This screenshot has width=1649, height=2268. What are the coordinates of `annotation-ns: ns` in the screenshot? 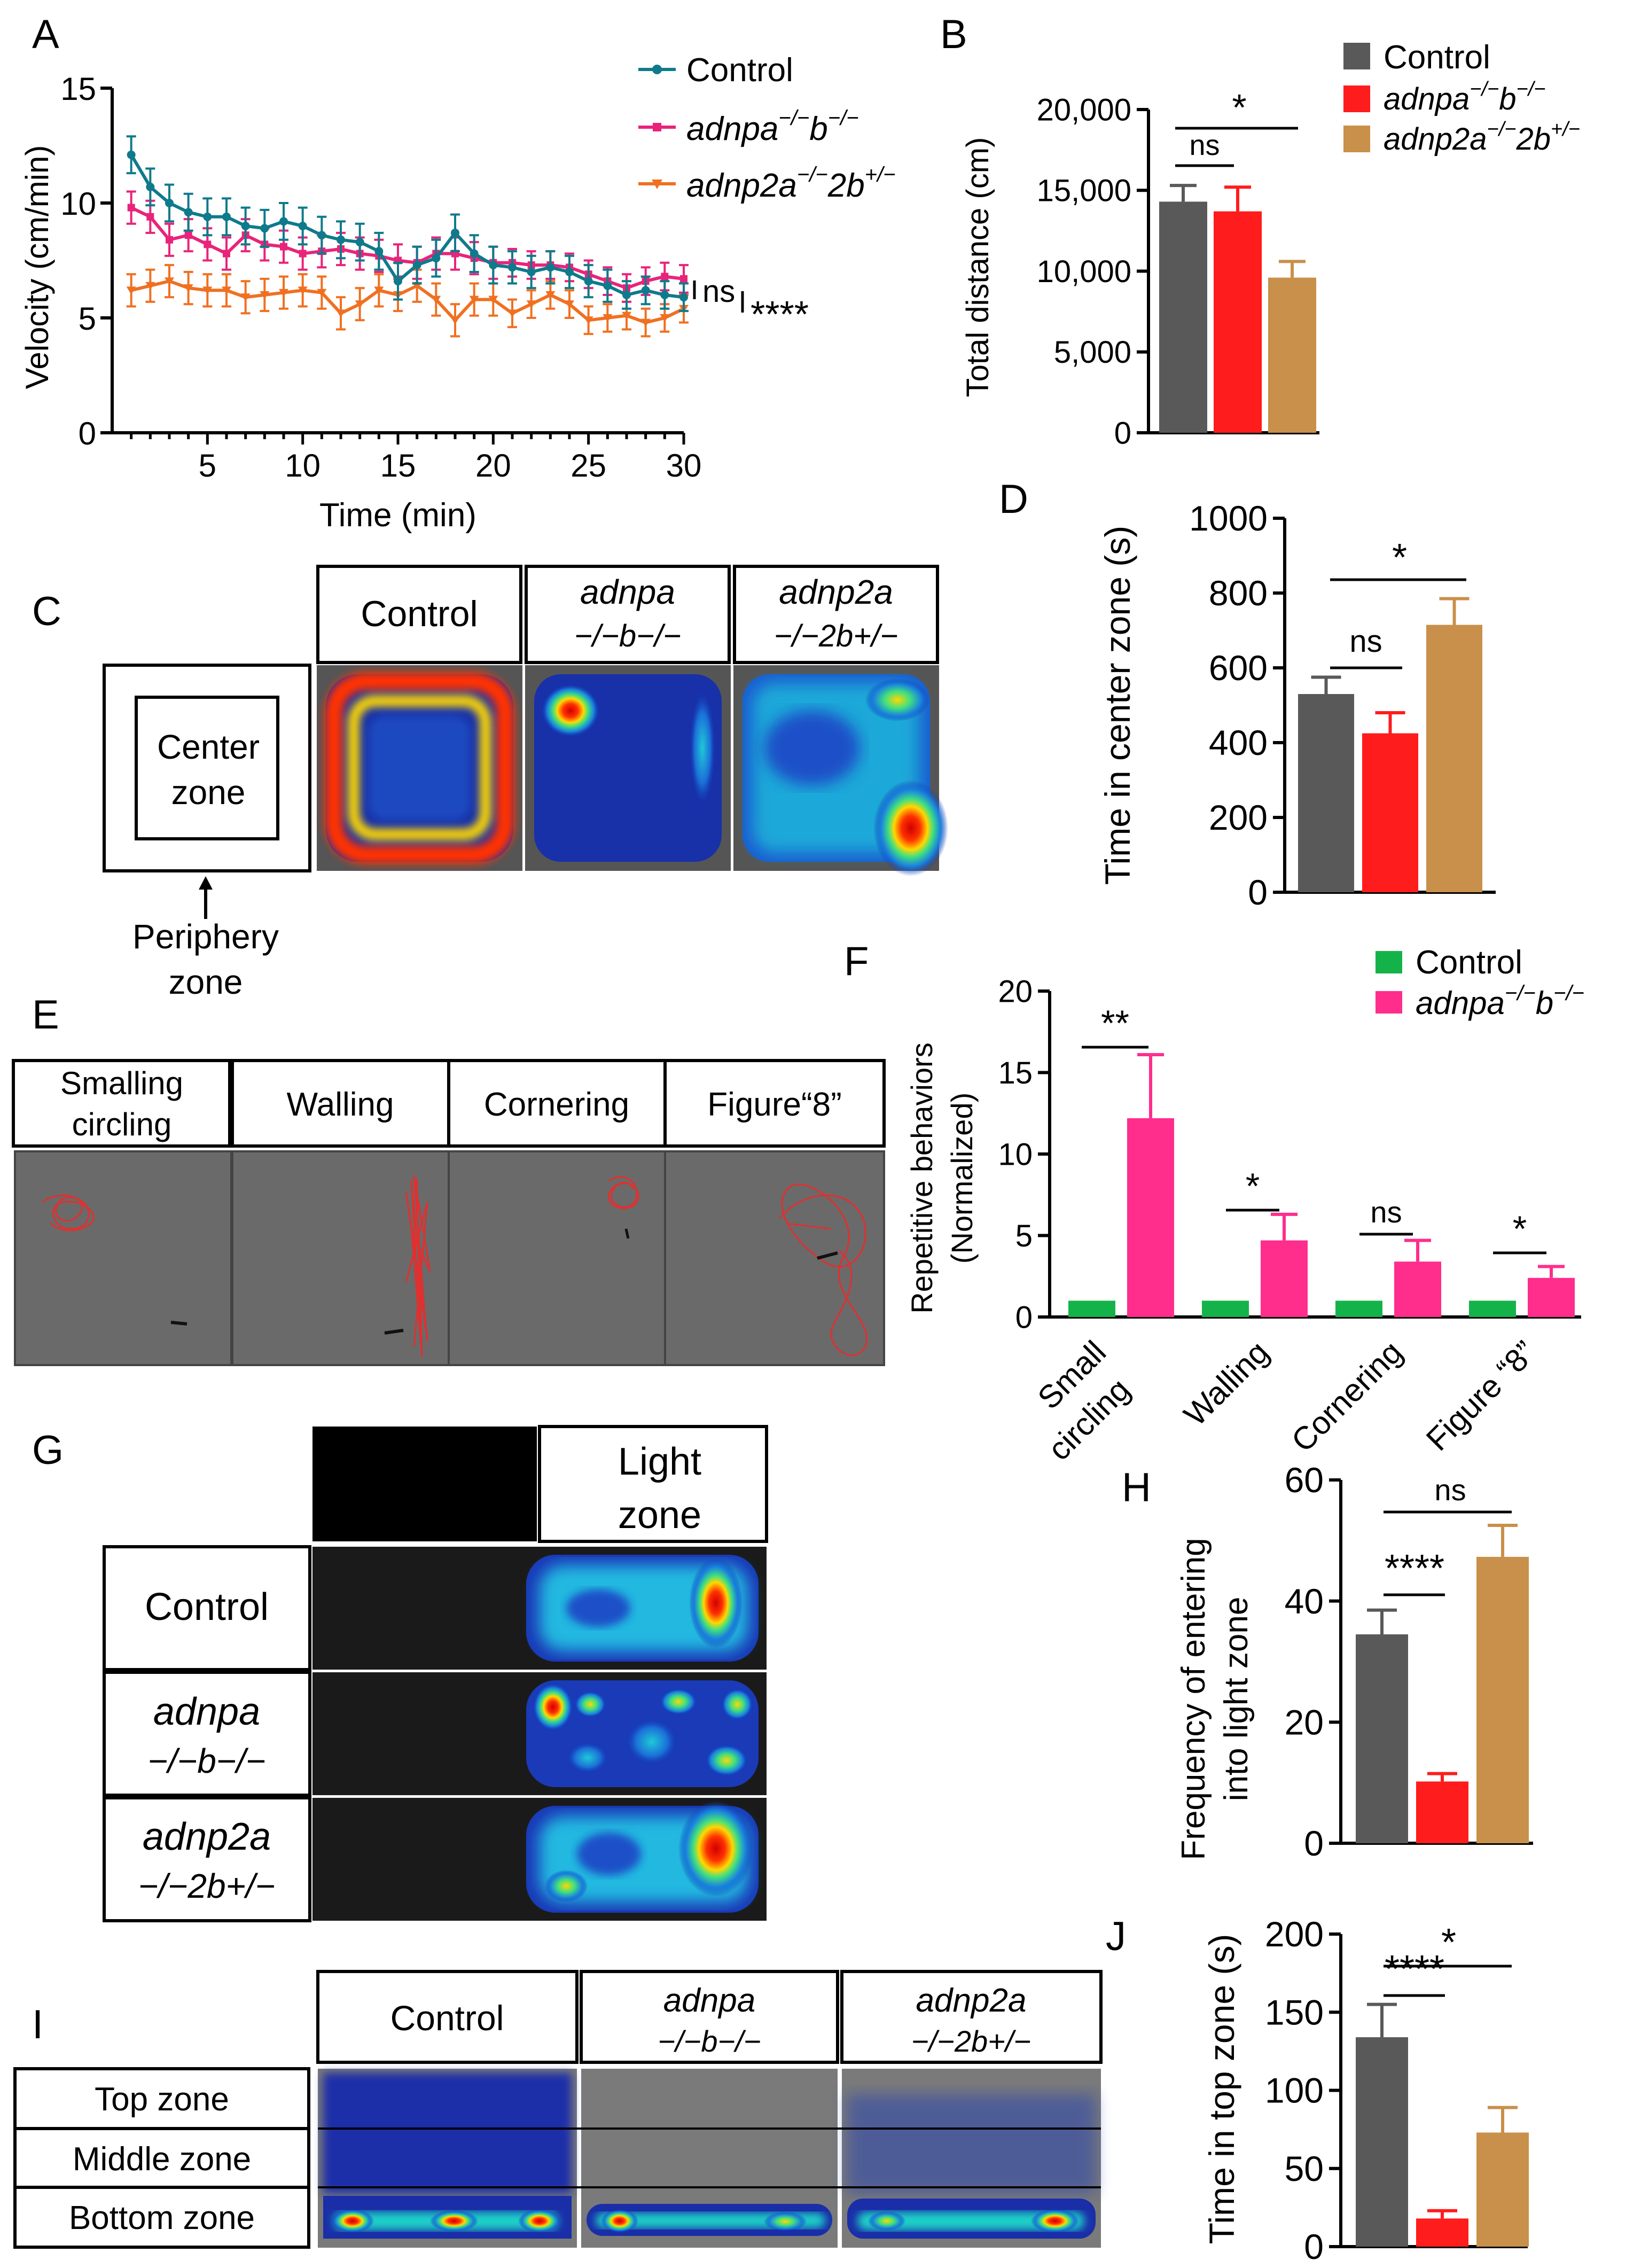 It's located at (1365, 641).